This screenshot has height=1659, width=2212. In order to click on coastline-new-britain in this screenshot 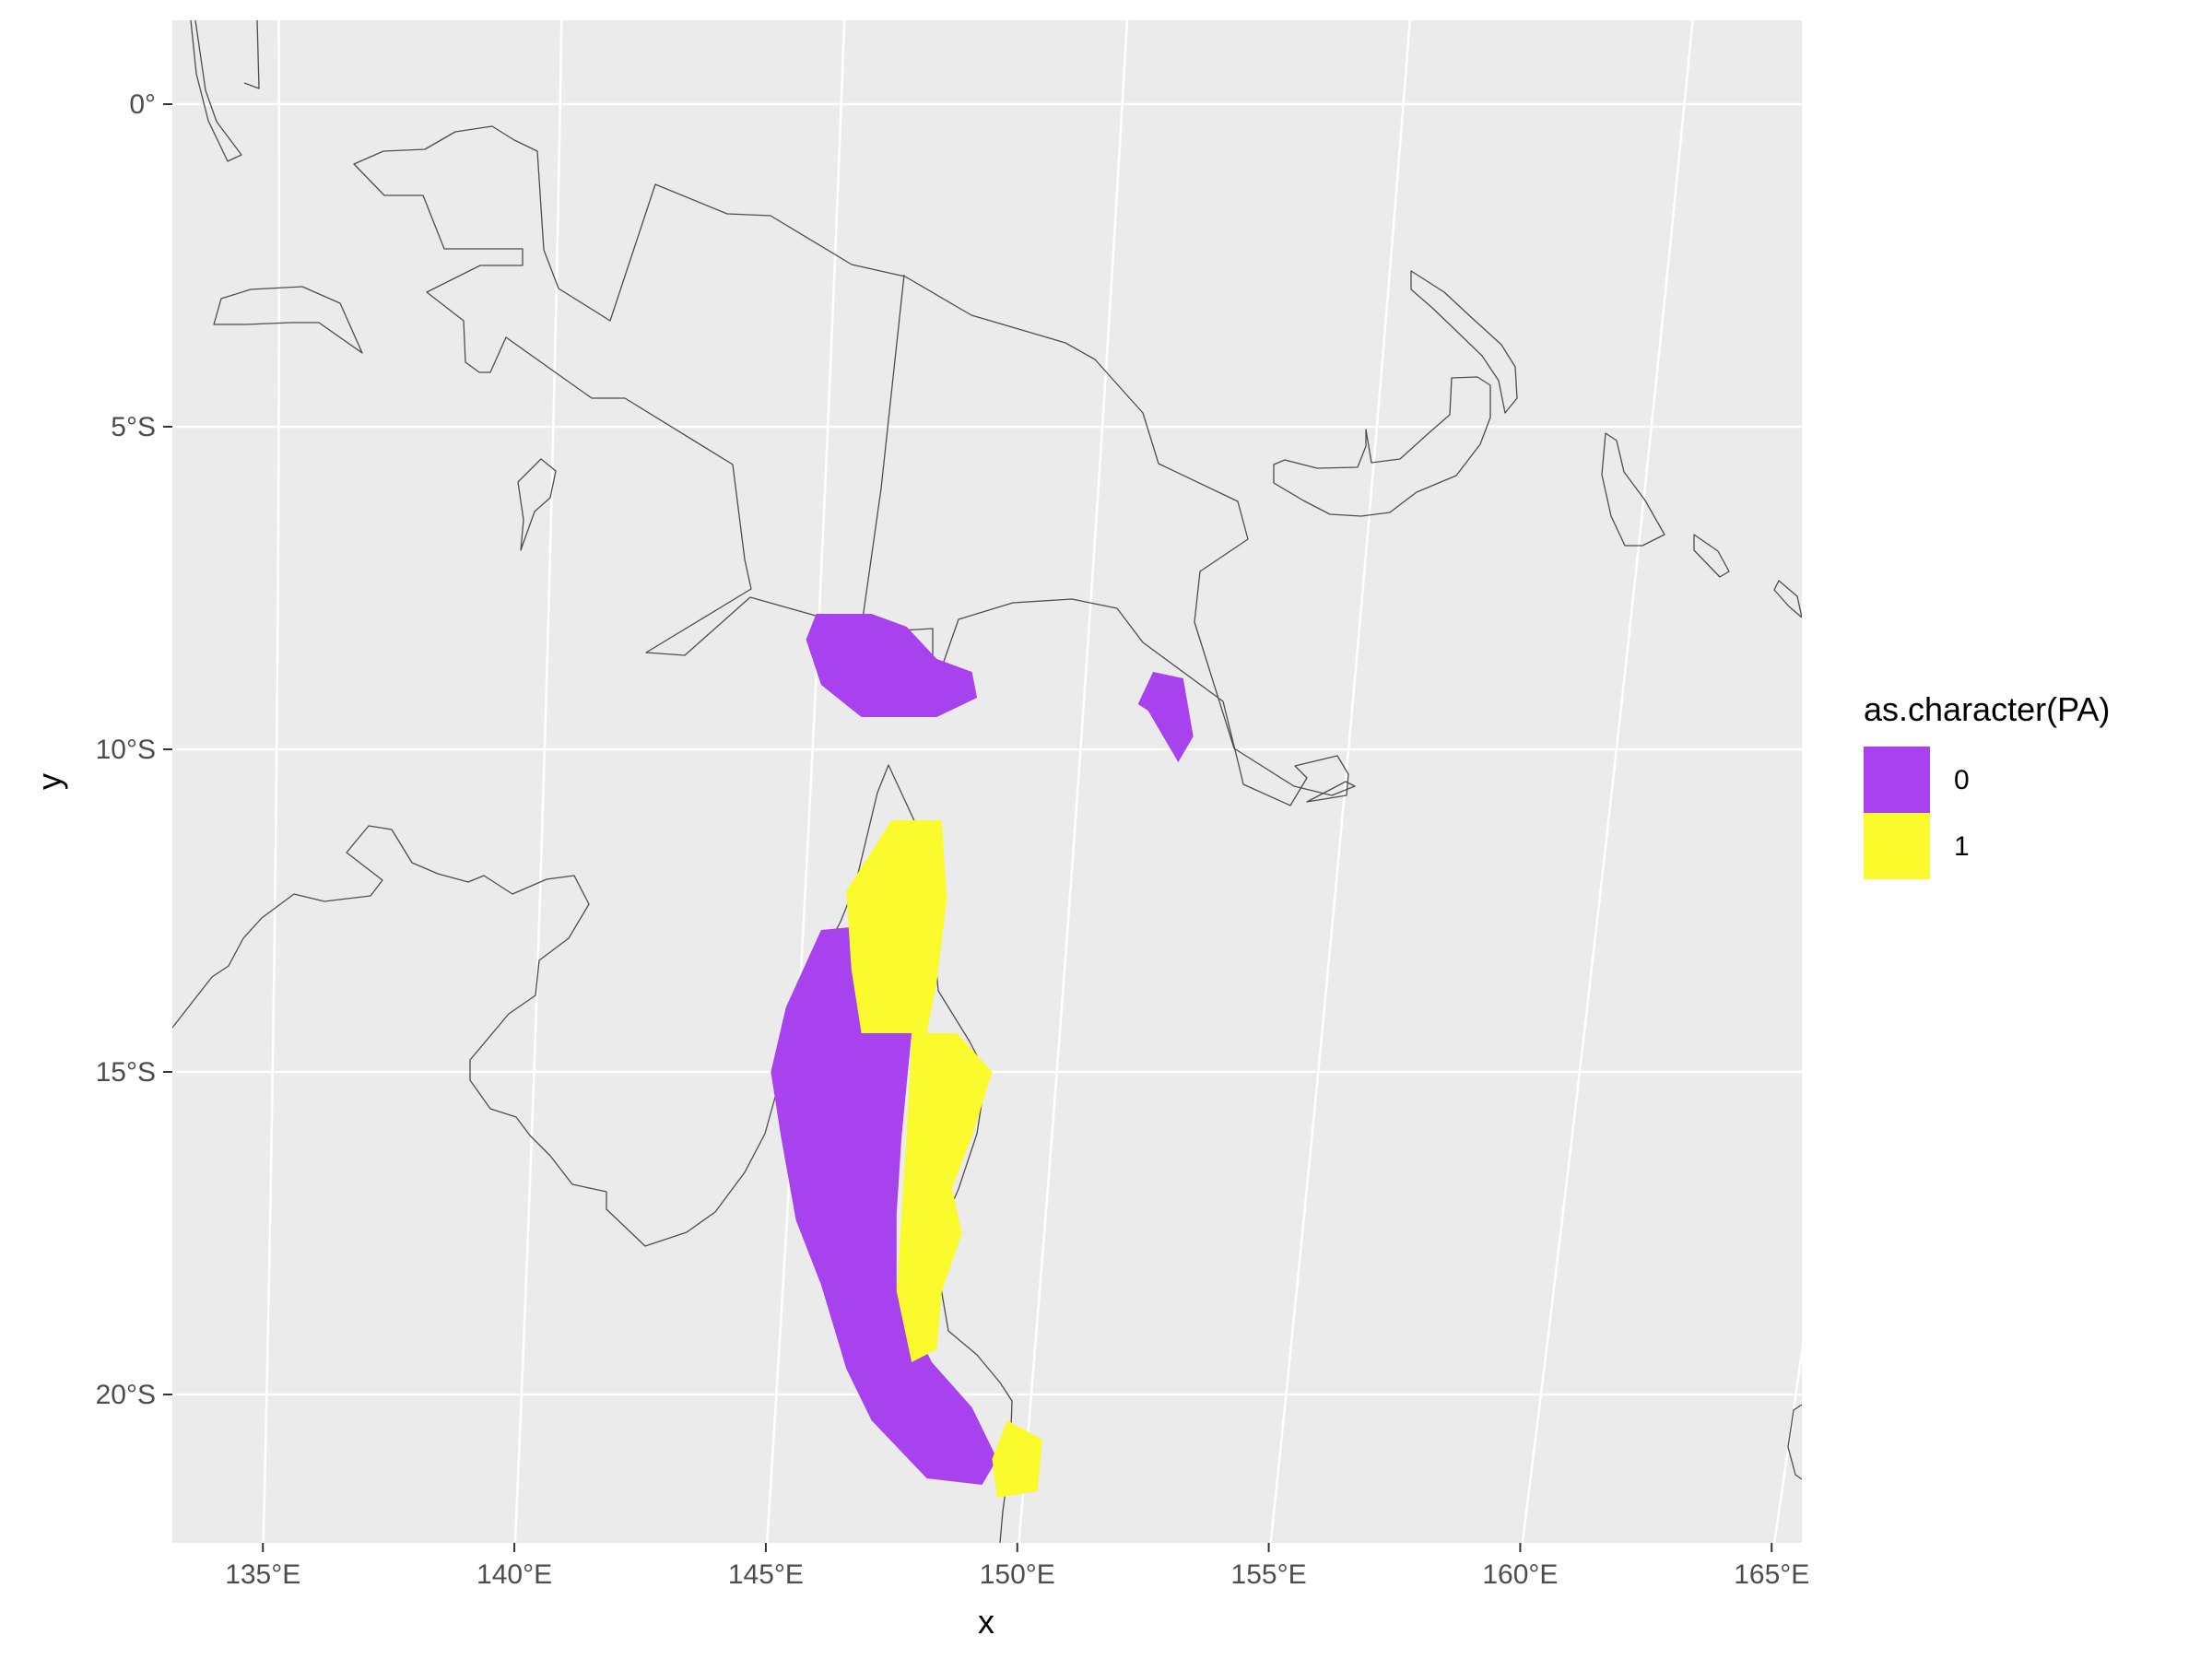, I will do `click(1382, 446)`.